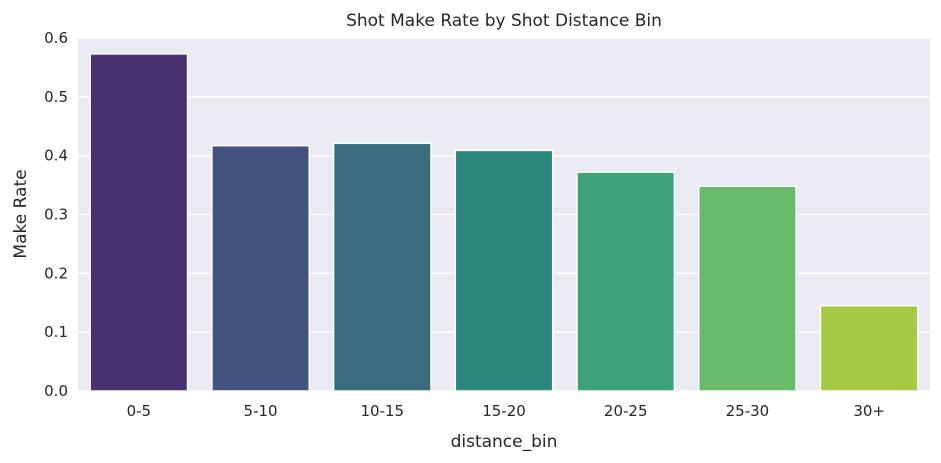 This screenshot has width=941, height=463. I want to click on x-tick-label: 15-20, so click(504, 411).